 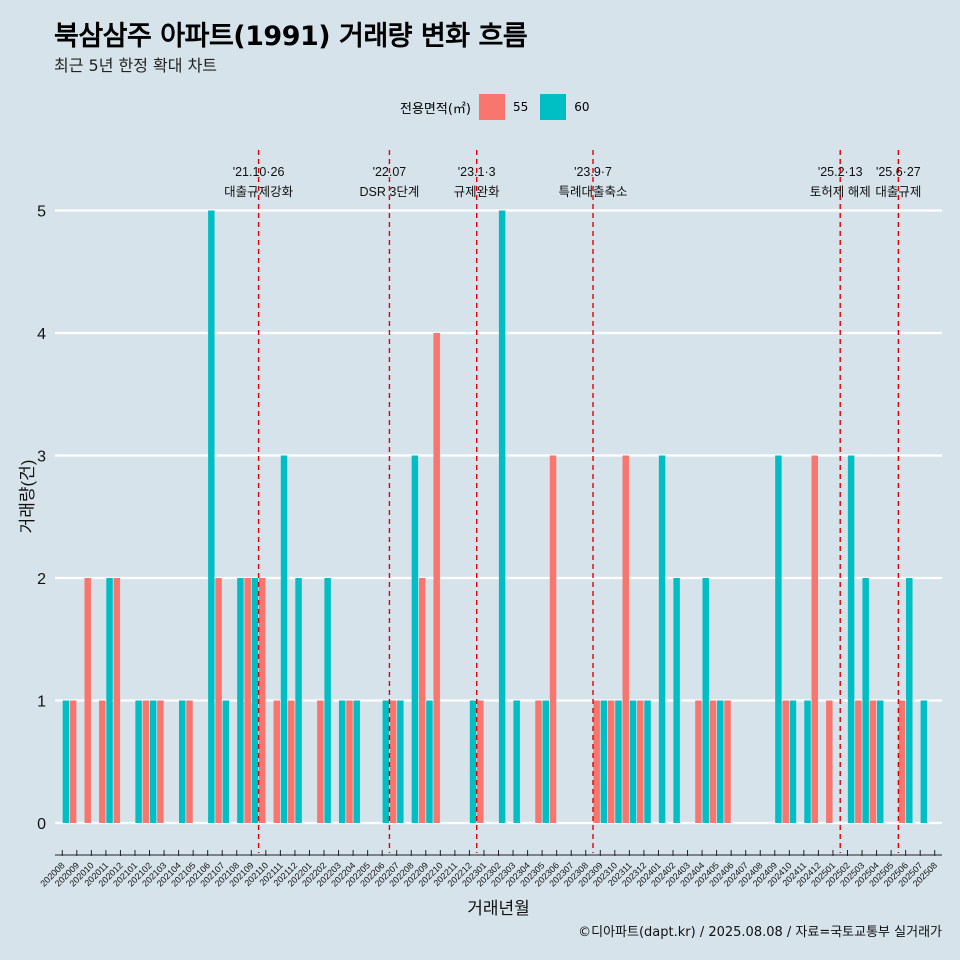 What do you see at coordinates (506, 107) in the screenshot?
I see `legend-item-55: 55` at bounding box center [506, 107].